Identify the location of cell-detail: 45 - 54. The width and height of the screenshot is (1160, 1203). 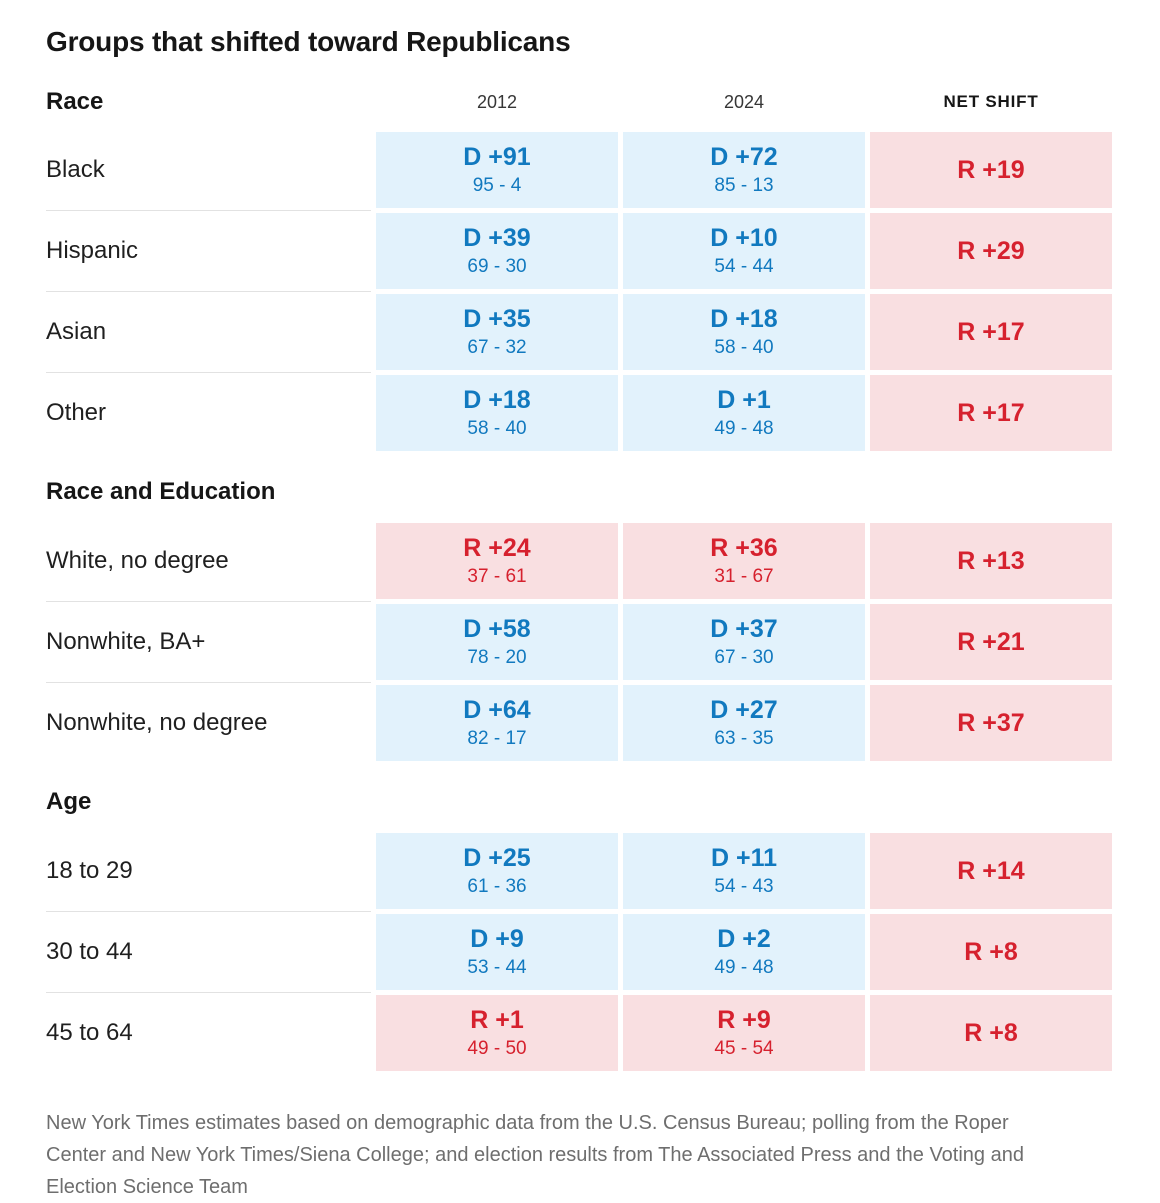
(744, 1049).